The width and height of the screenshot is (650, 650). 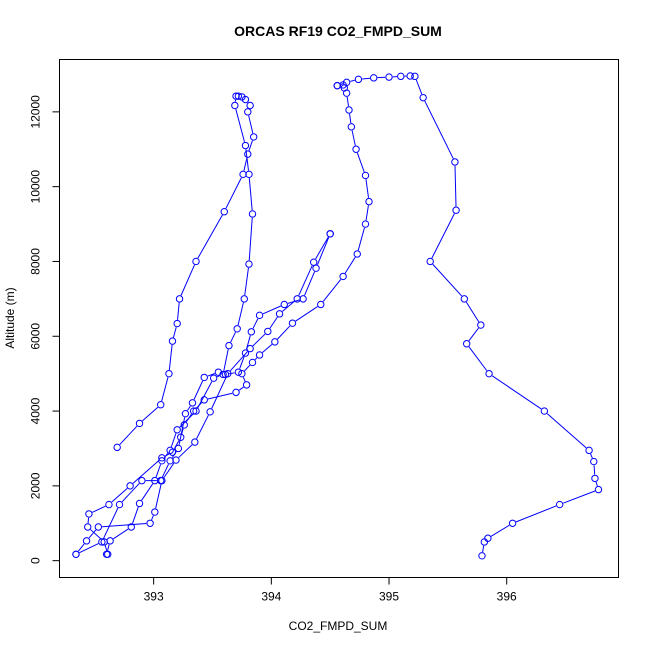 What do you see at coordinates (10, 317) in the screenshot?
I see `y-axis-label: Altitude (m)` at bounding box center [10, 317].